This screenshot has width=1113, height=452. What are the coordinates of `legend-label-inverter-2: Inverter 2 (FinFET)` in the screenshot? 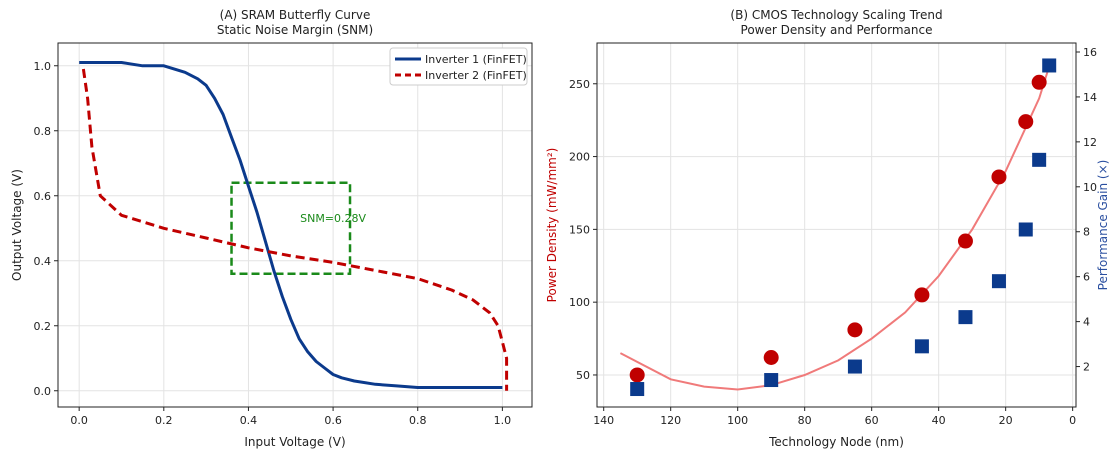 It's located at (476, 75).